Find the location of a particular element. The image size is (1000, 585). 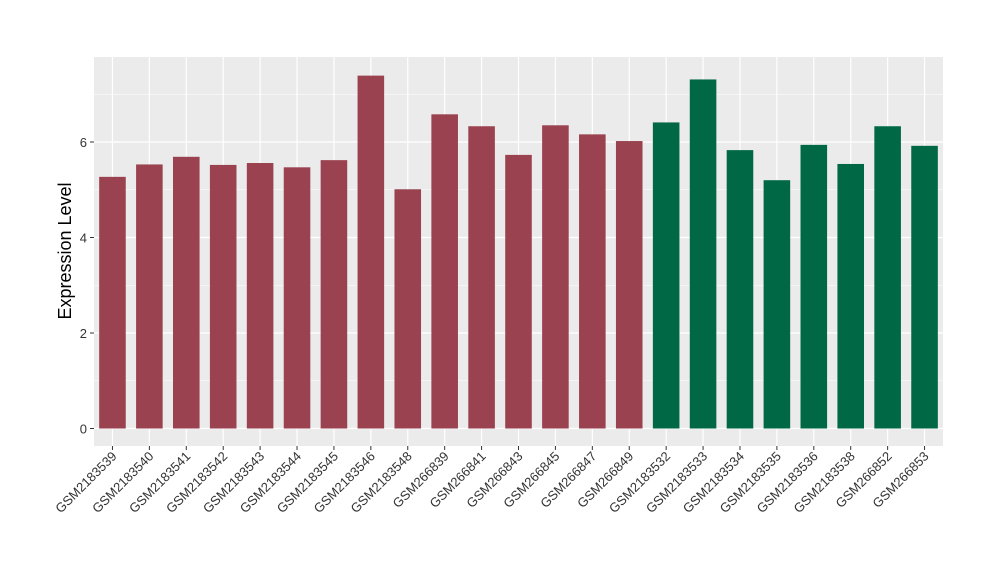

y-tick-label: 4 is located at coordinates (83, 238).